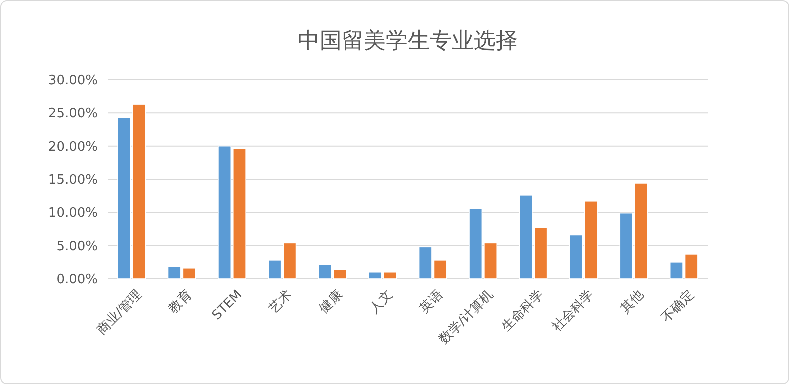 The height and width of the screenshot is (385, 790). I want to click on y-tick-label: 5.00%, so click(77, 246).